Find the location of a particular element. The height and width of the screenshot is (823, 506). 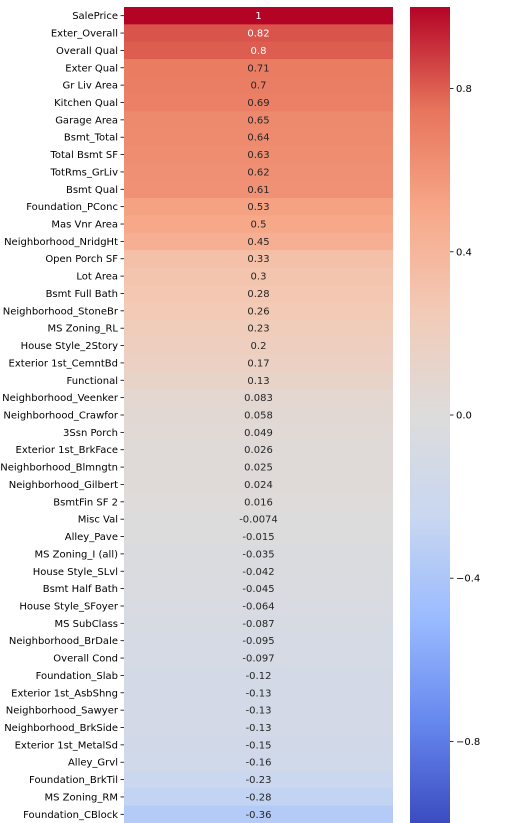

row-label: House Style_SFoyer is located at coordinates (69, 606).